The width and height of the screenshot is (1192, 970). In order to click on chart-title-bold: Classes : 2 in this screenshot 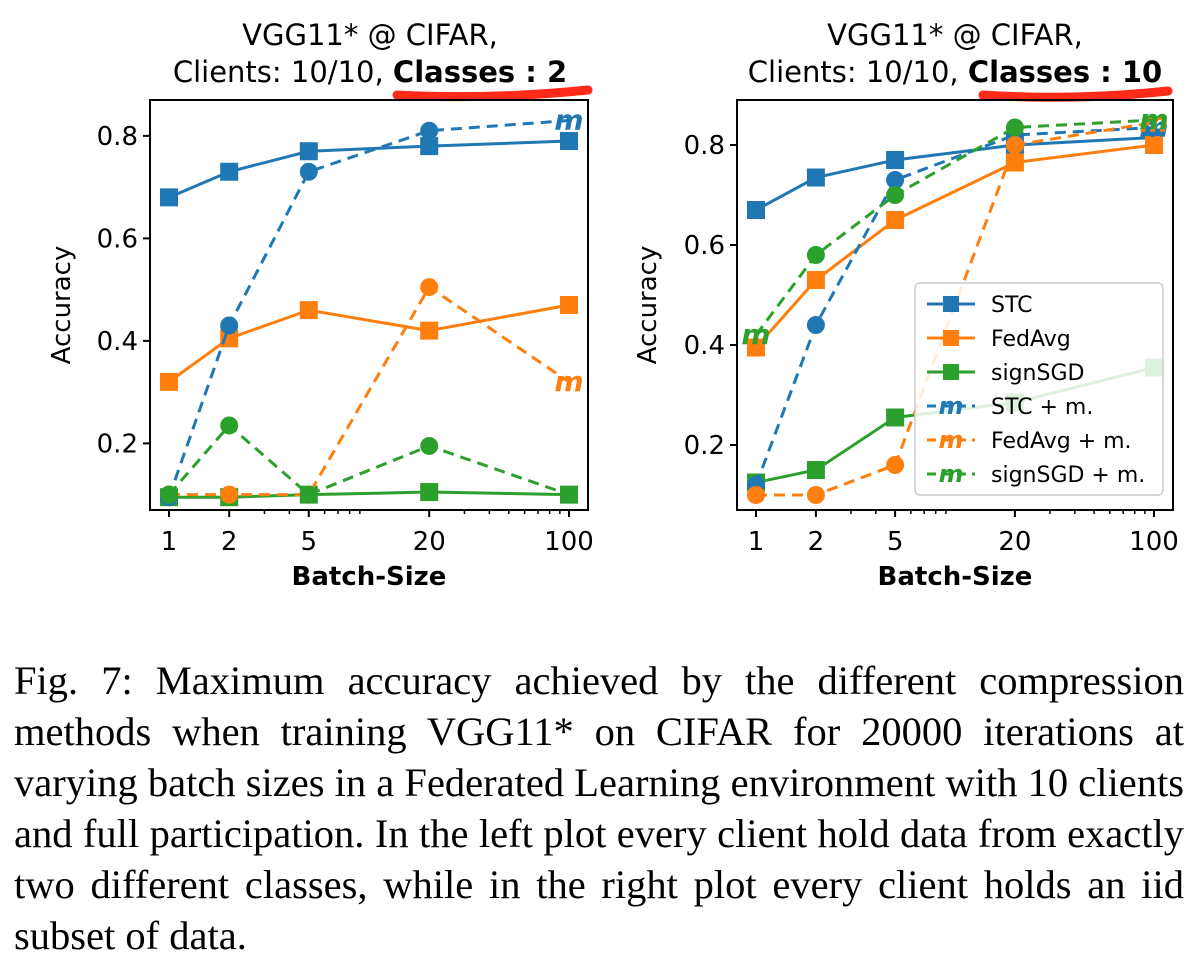, I will do `click(480, 72)`.